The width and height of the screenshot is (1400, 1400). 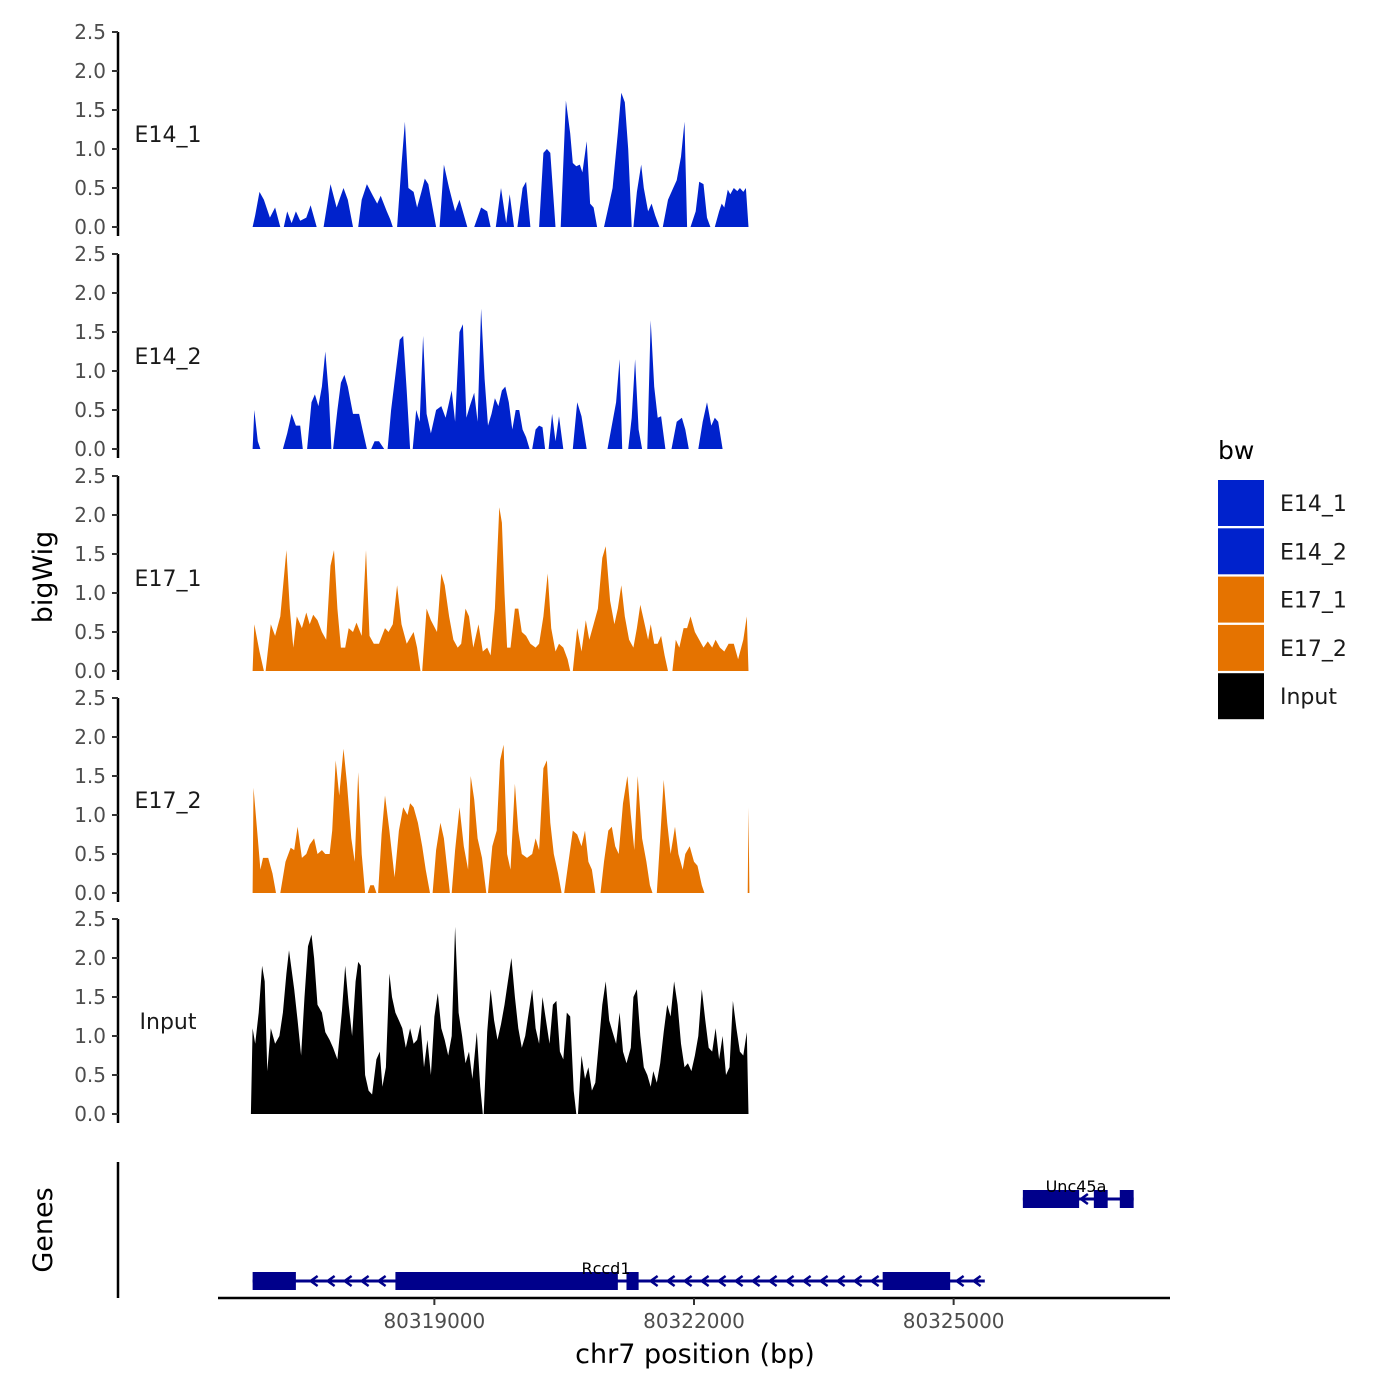 I want to click on track-label: E14_1, so click(x=168, y=135).